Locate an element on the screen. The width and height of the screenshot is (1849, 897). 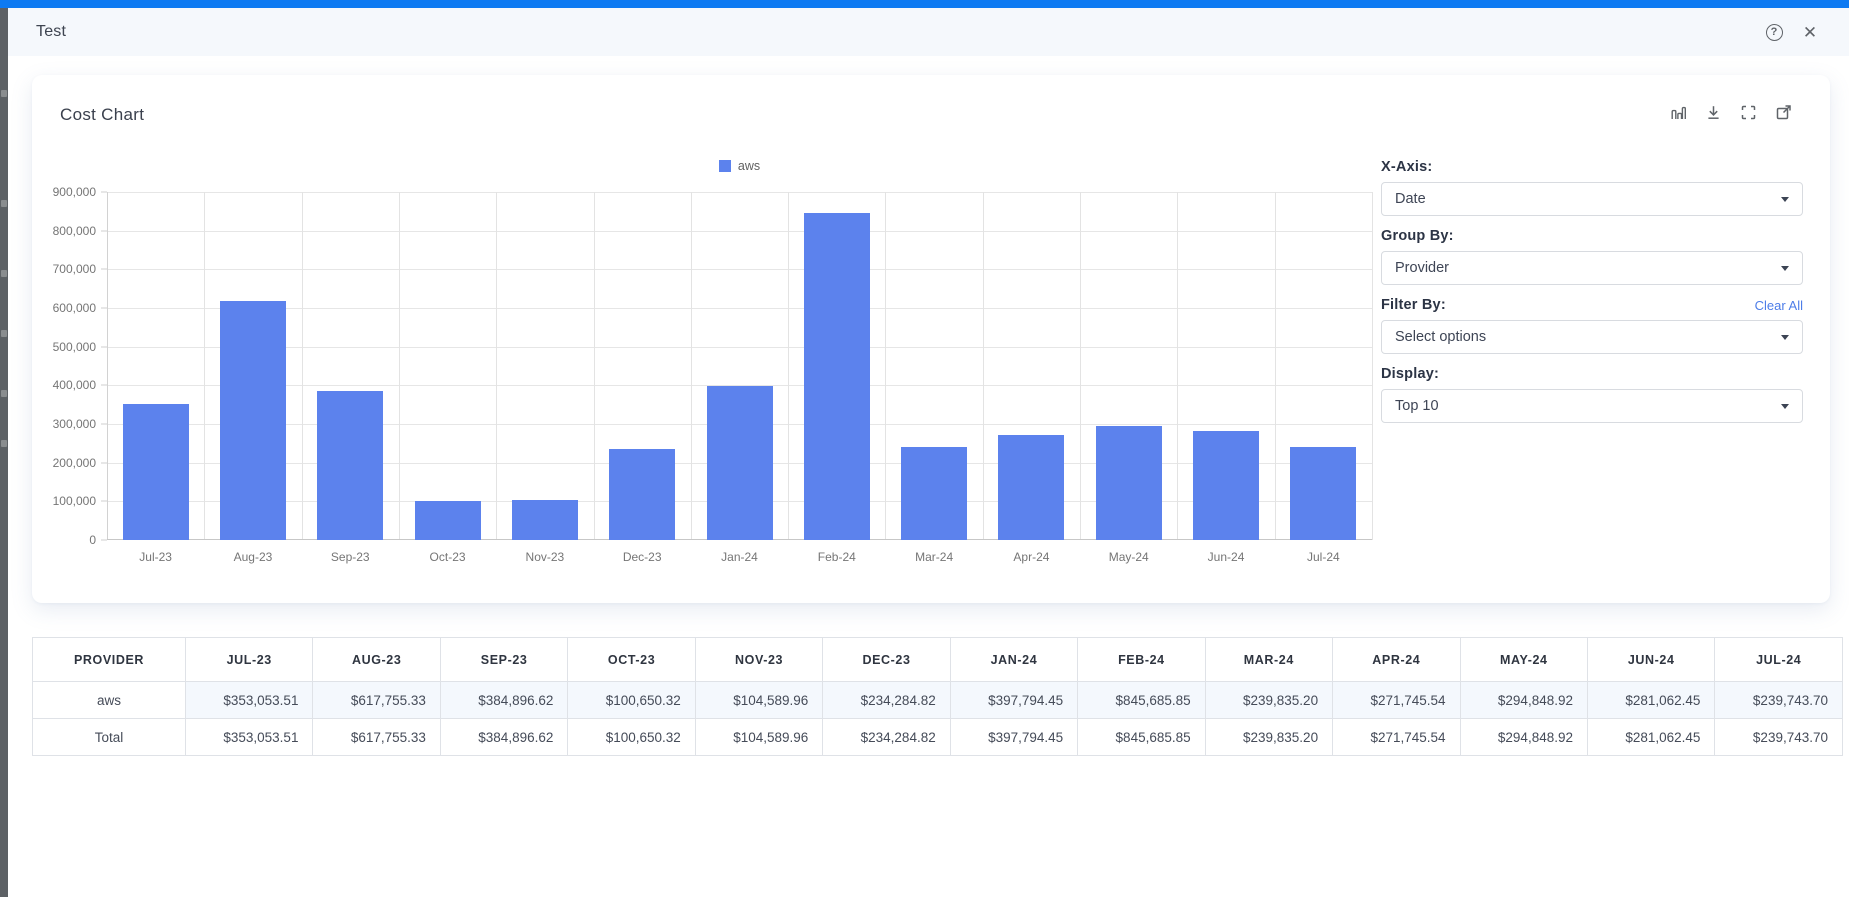
display-select-value: Top 10 is located at coordinates (1417, 406).